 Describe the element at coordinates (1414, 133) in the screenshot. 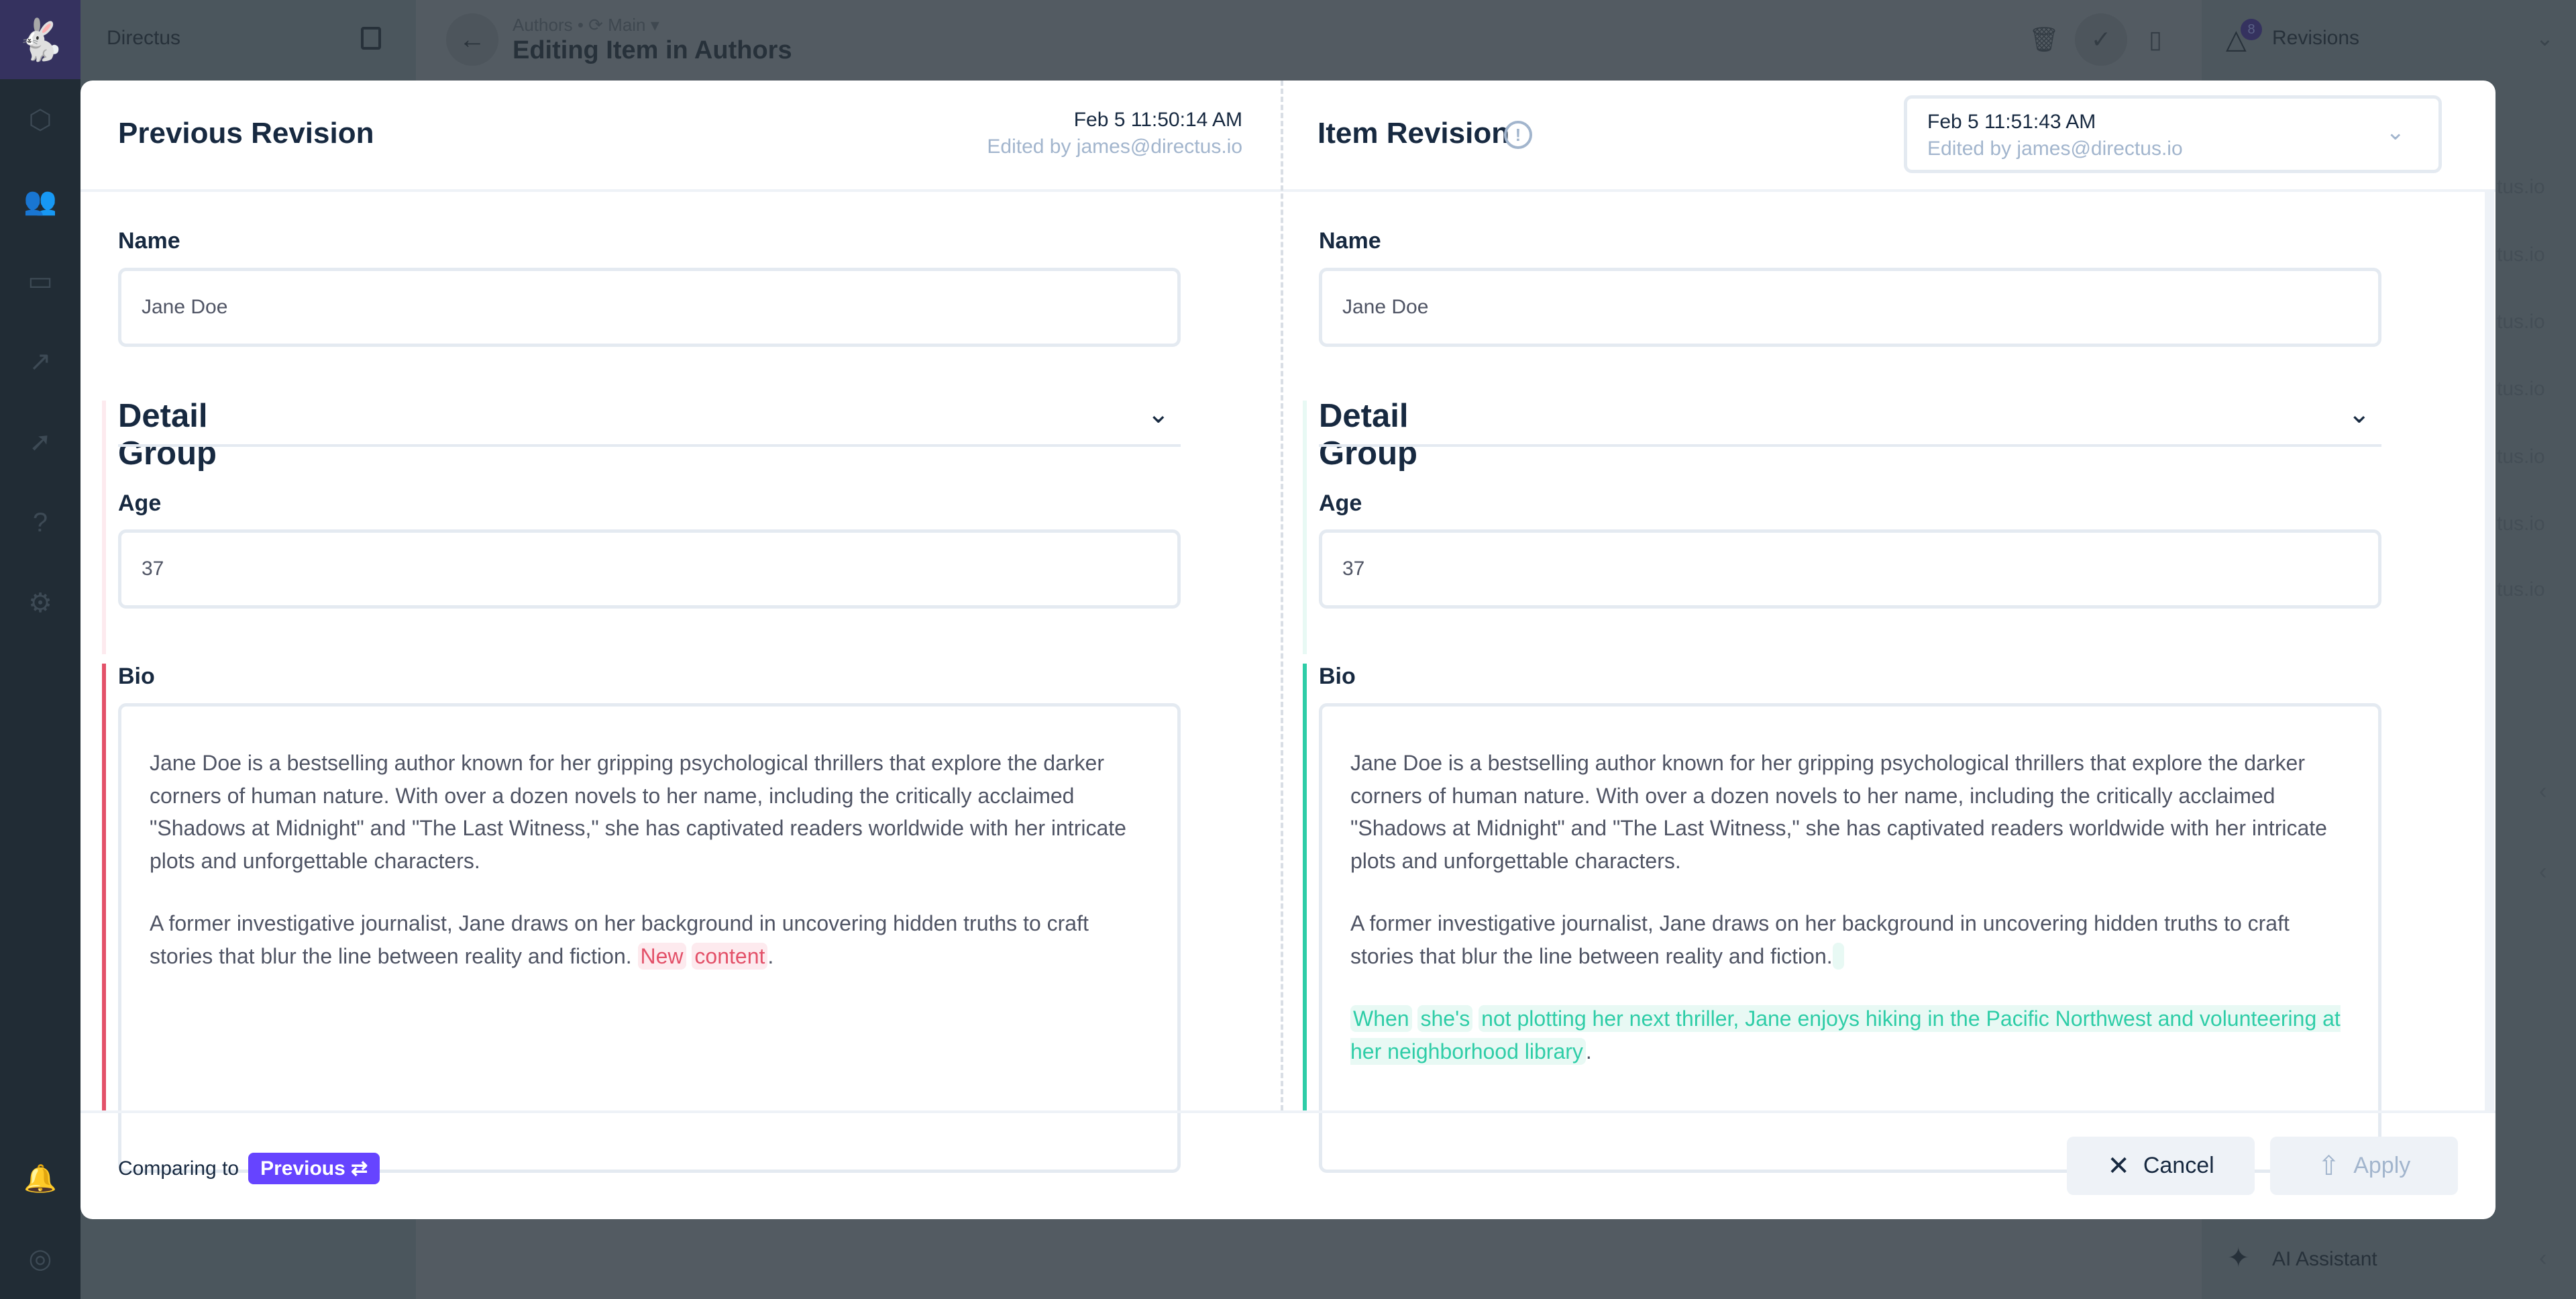

I see `item-revision-title: Item Revision` at that location.